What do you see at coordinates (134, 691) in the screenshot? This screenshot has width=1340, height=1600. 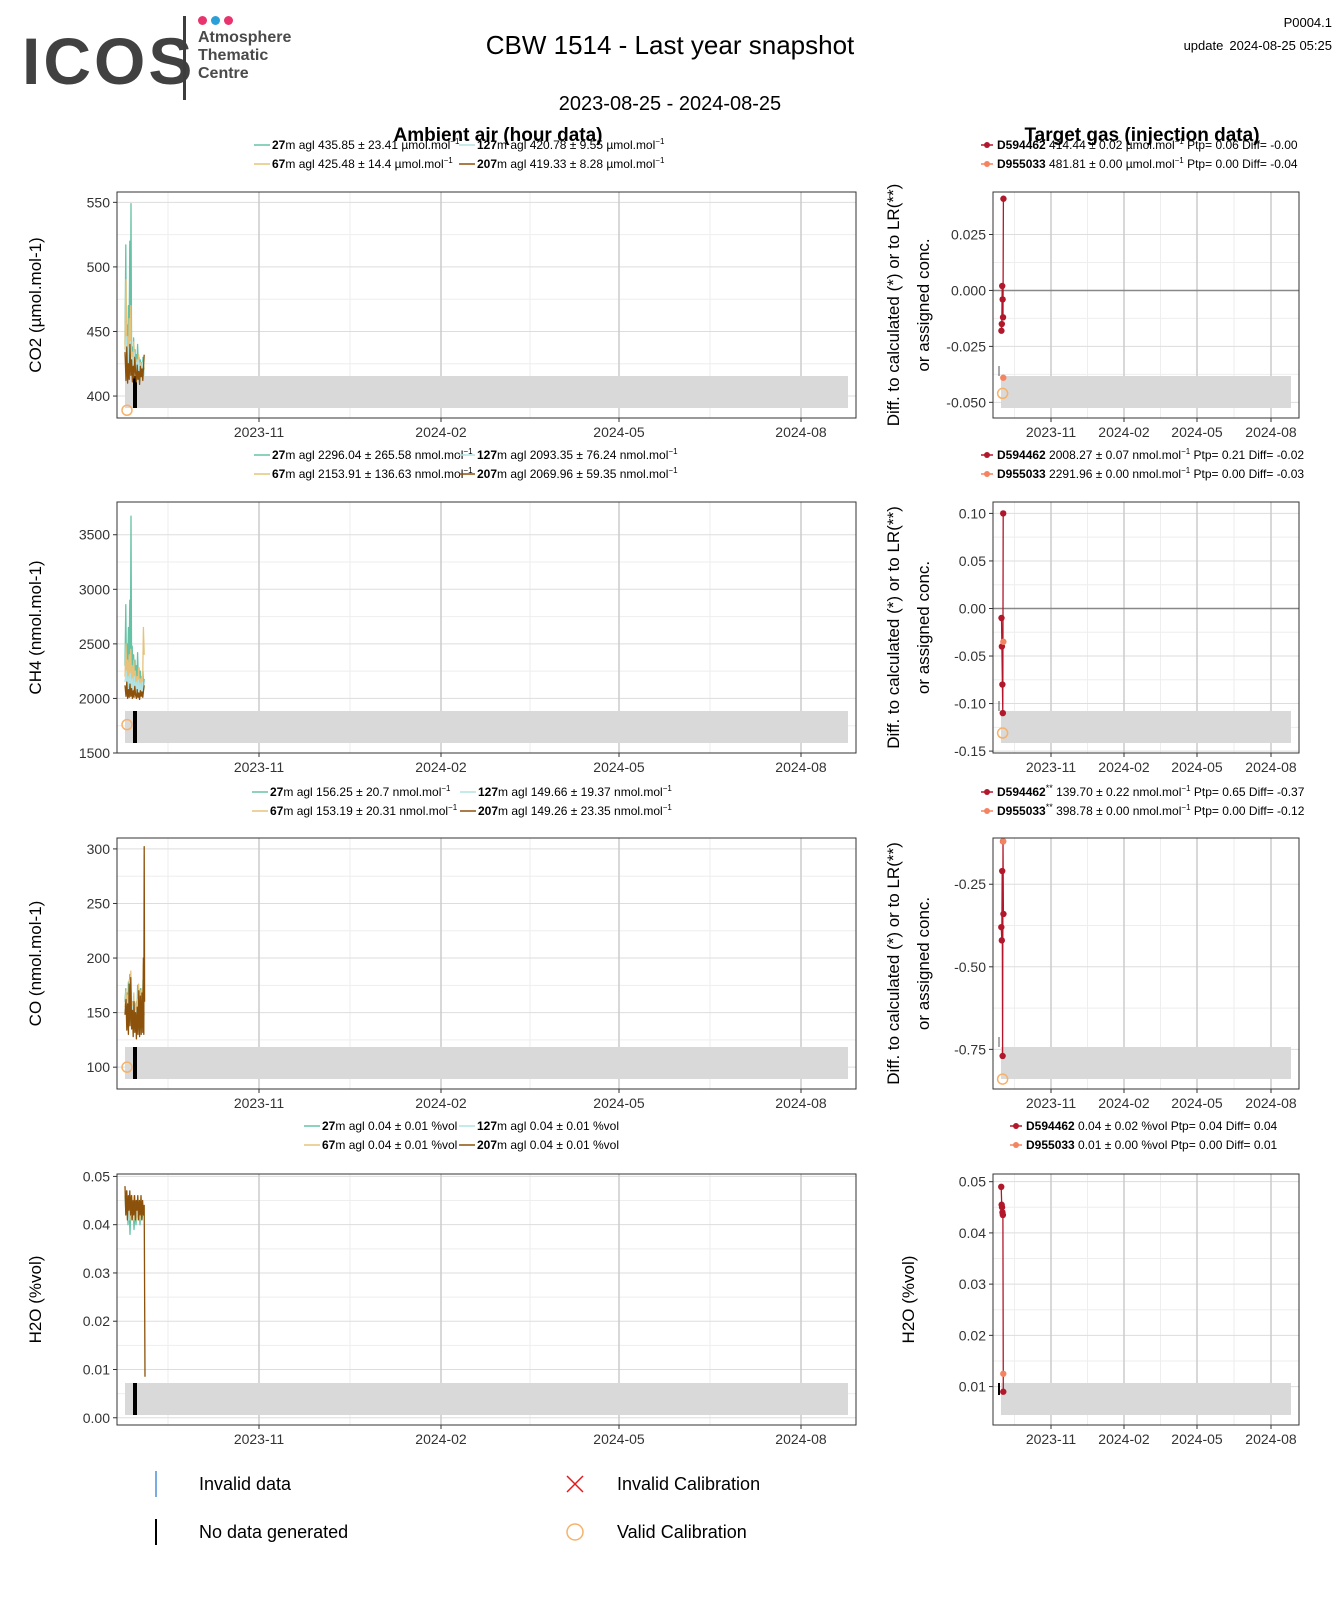 I see `series-line-207m-agl` at bounding box center [134, 691].